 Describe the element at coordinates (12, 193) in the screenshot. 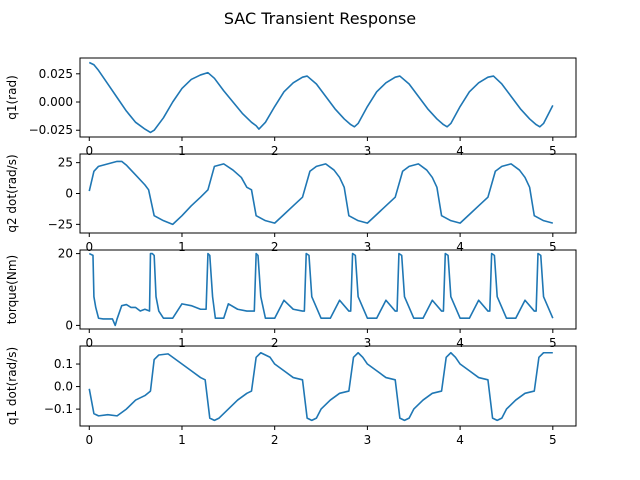

I see `y-axis-label: q2 dot(rad/s)` at that location.